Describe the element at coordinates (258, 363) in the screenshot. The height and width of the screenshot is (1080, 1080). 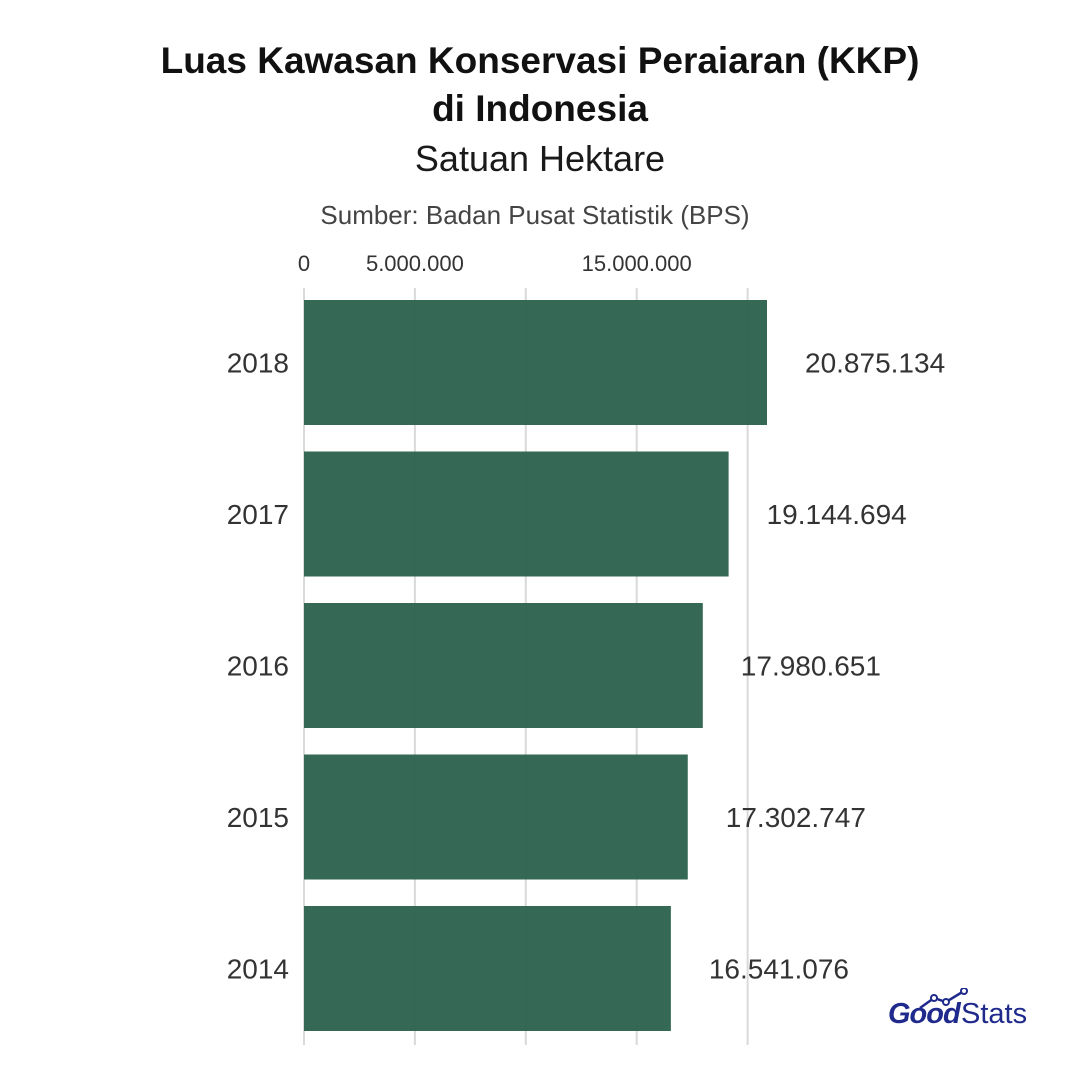
I see `category-label: 2018` at that location.